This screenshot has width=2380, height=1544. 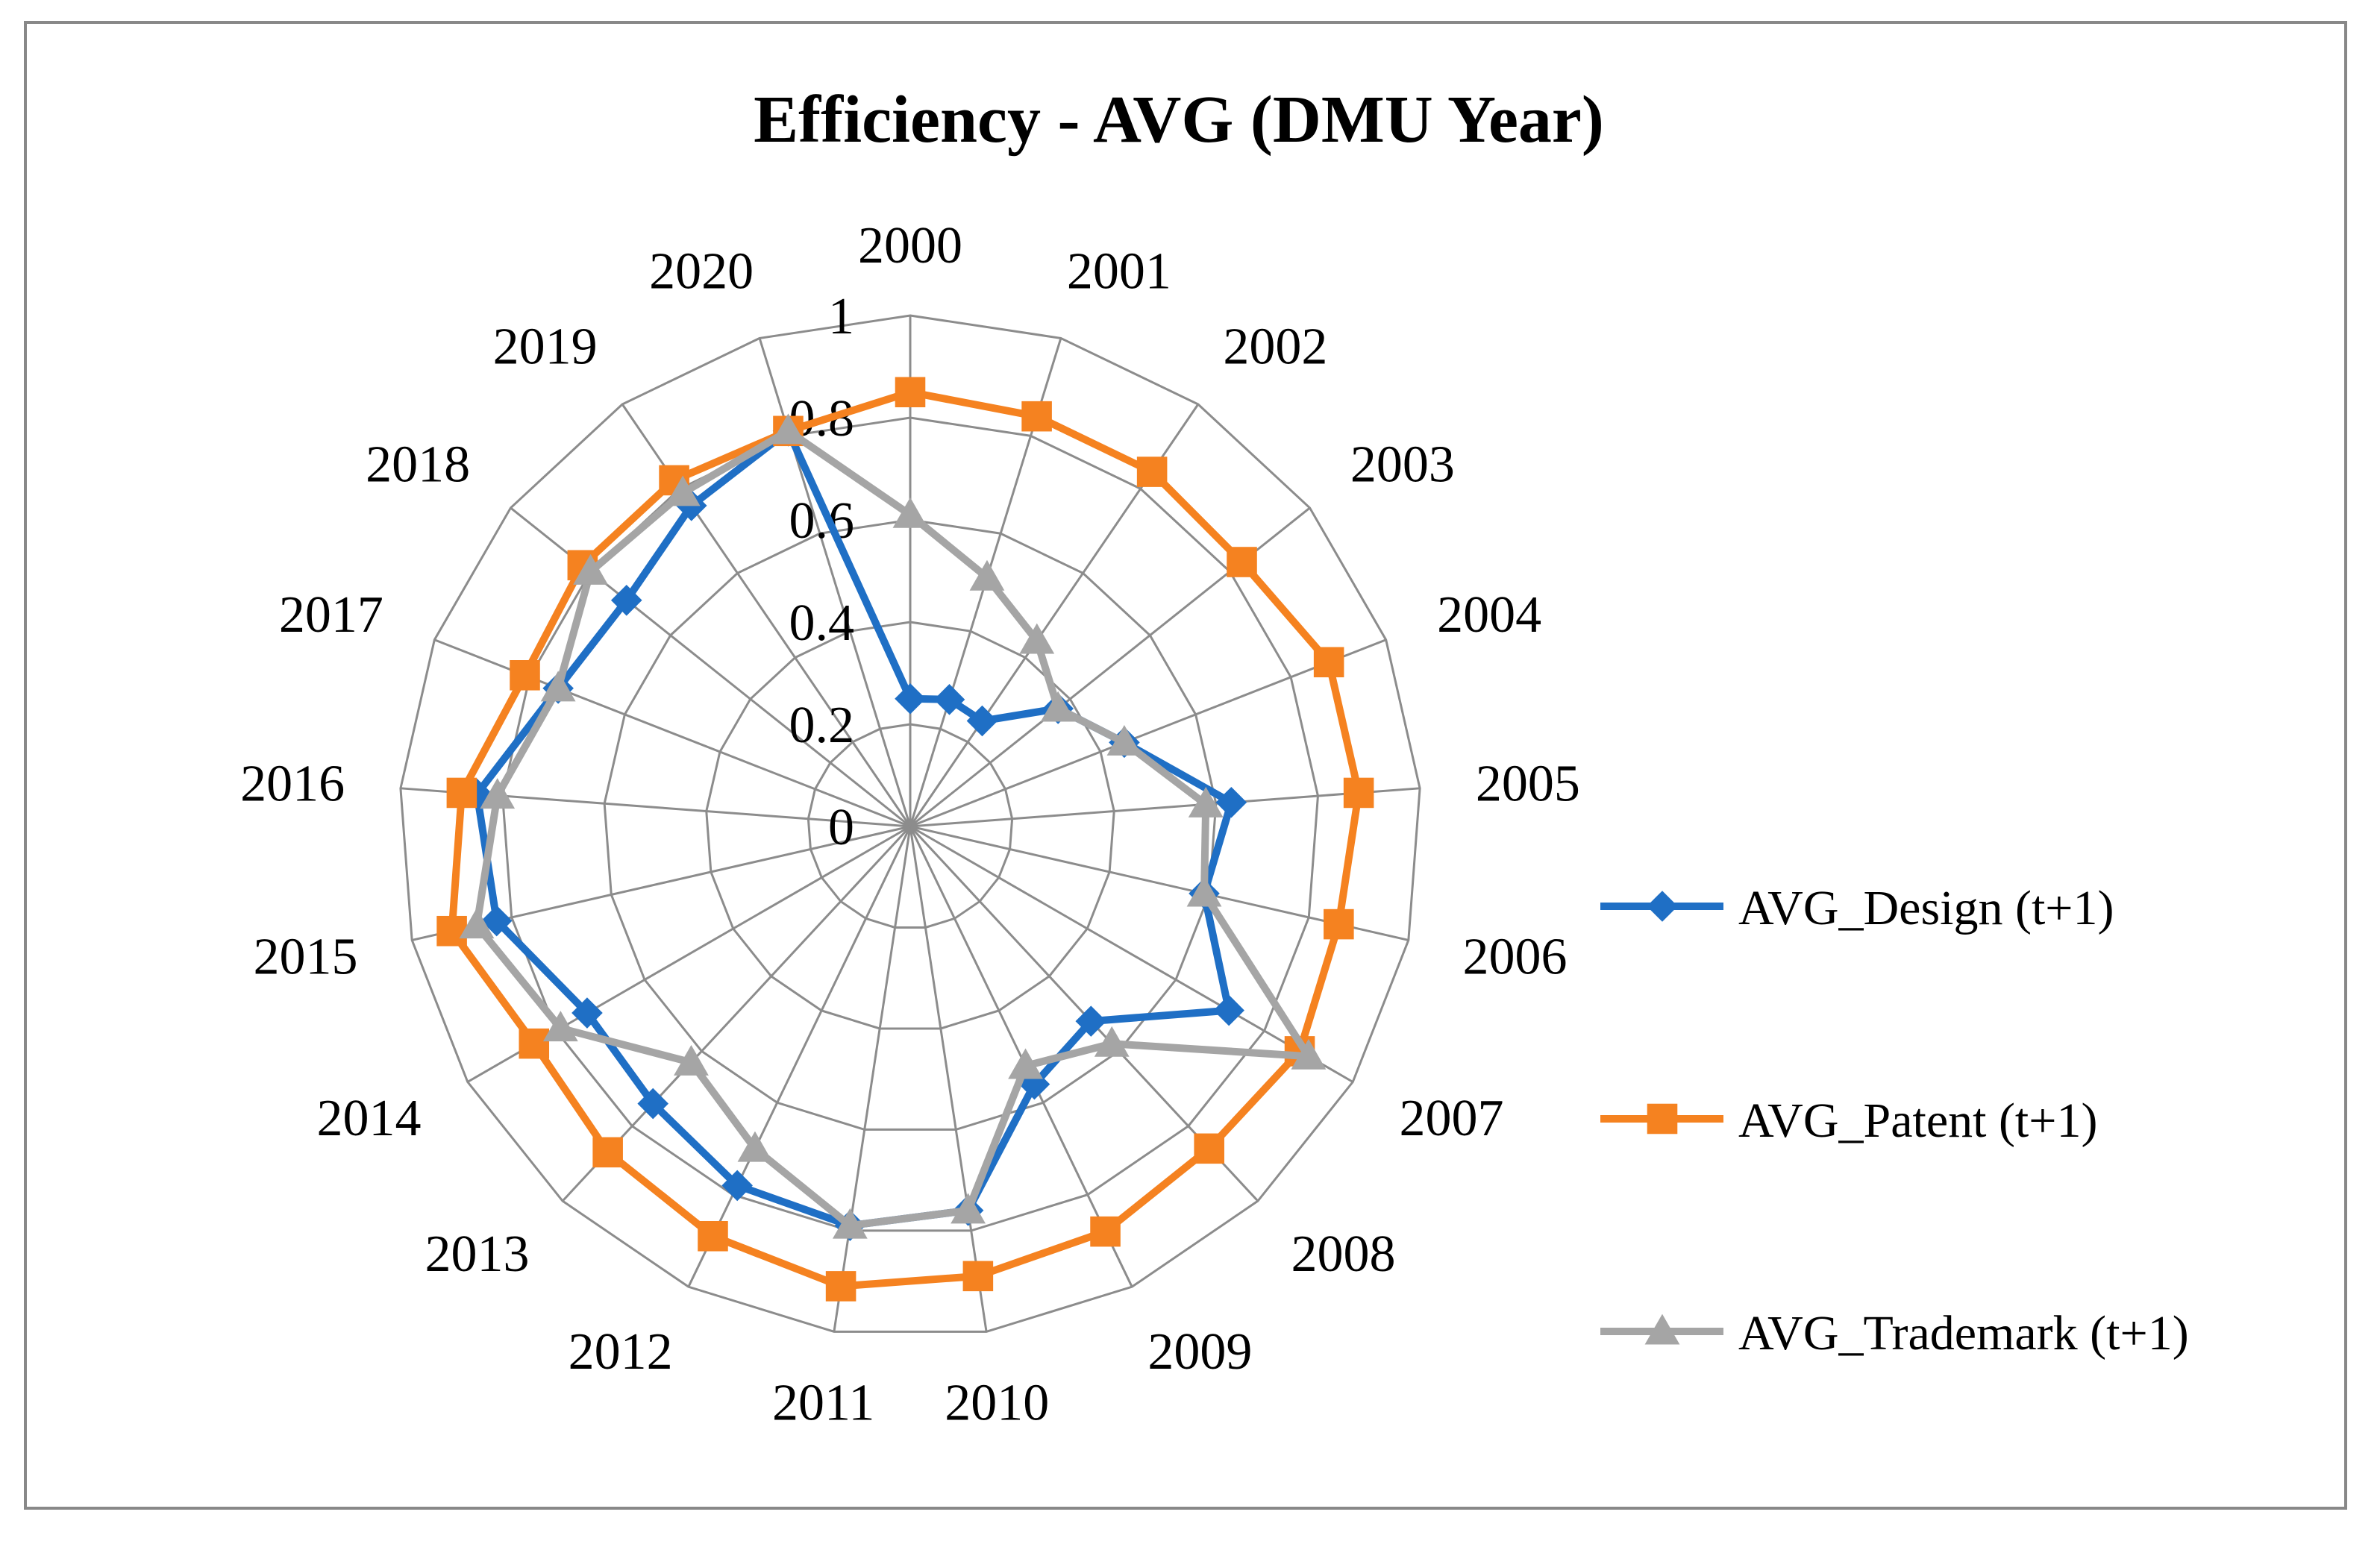 I want to click on category-label-2010: 2010, so click(x=997, y=1403).